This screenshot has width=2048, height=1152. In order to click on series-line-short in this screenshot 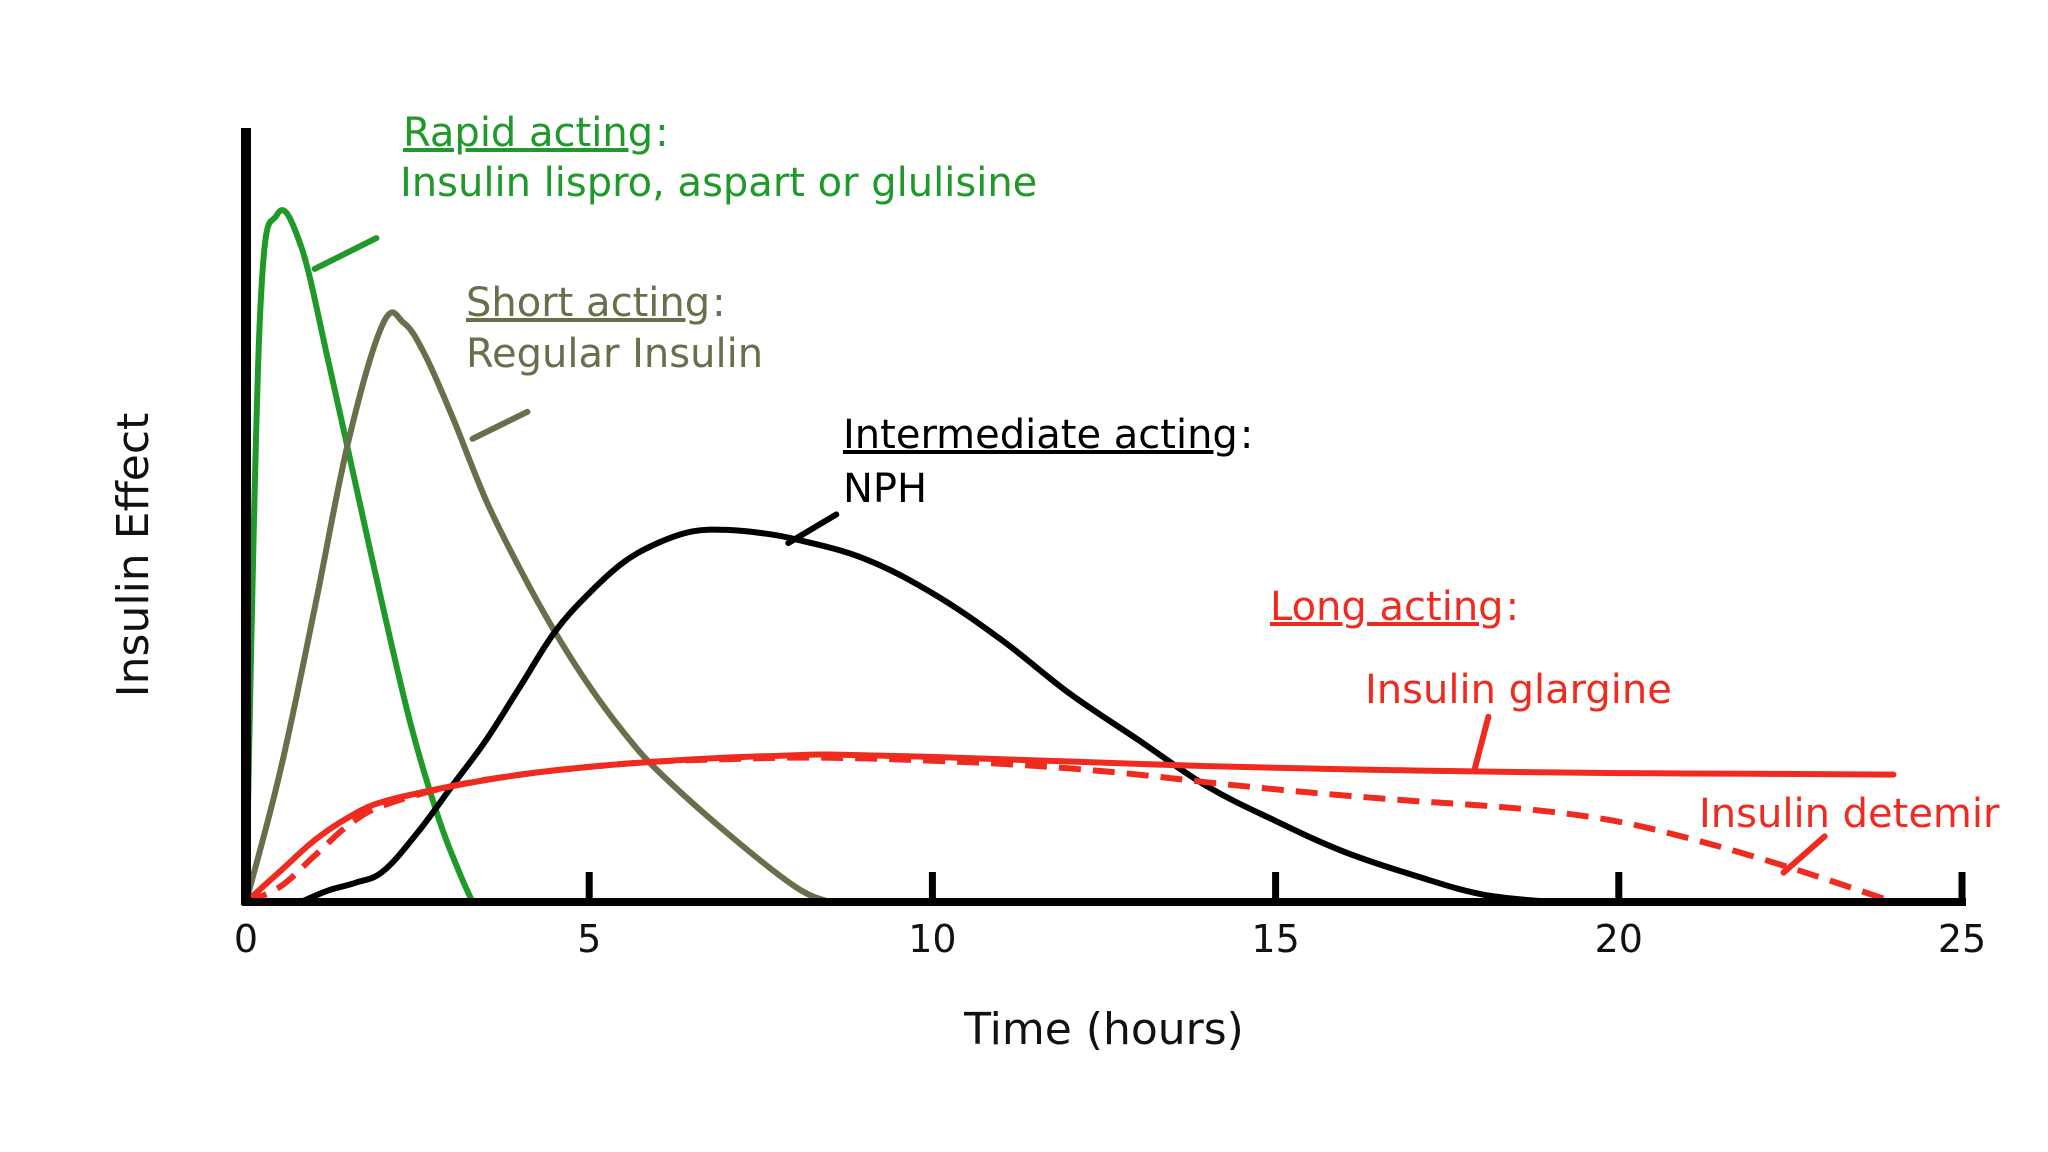, I will do `click(538, 607)`.